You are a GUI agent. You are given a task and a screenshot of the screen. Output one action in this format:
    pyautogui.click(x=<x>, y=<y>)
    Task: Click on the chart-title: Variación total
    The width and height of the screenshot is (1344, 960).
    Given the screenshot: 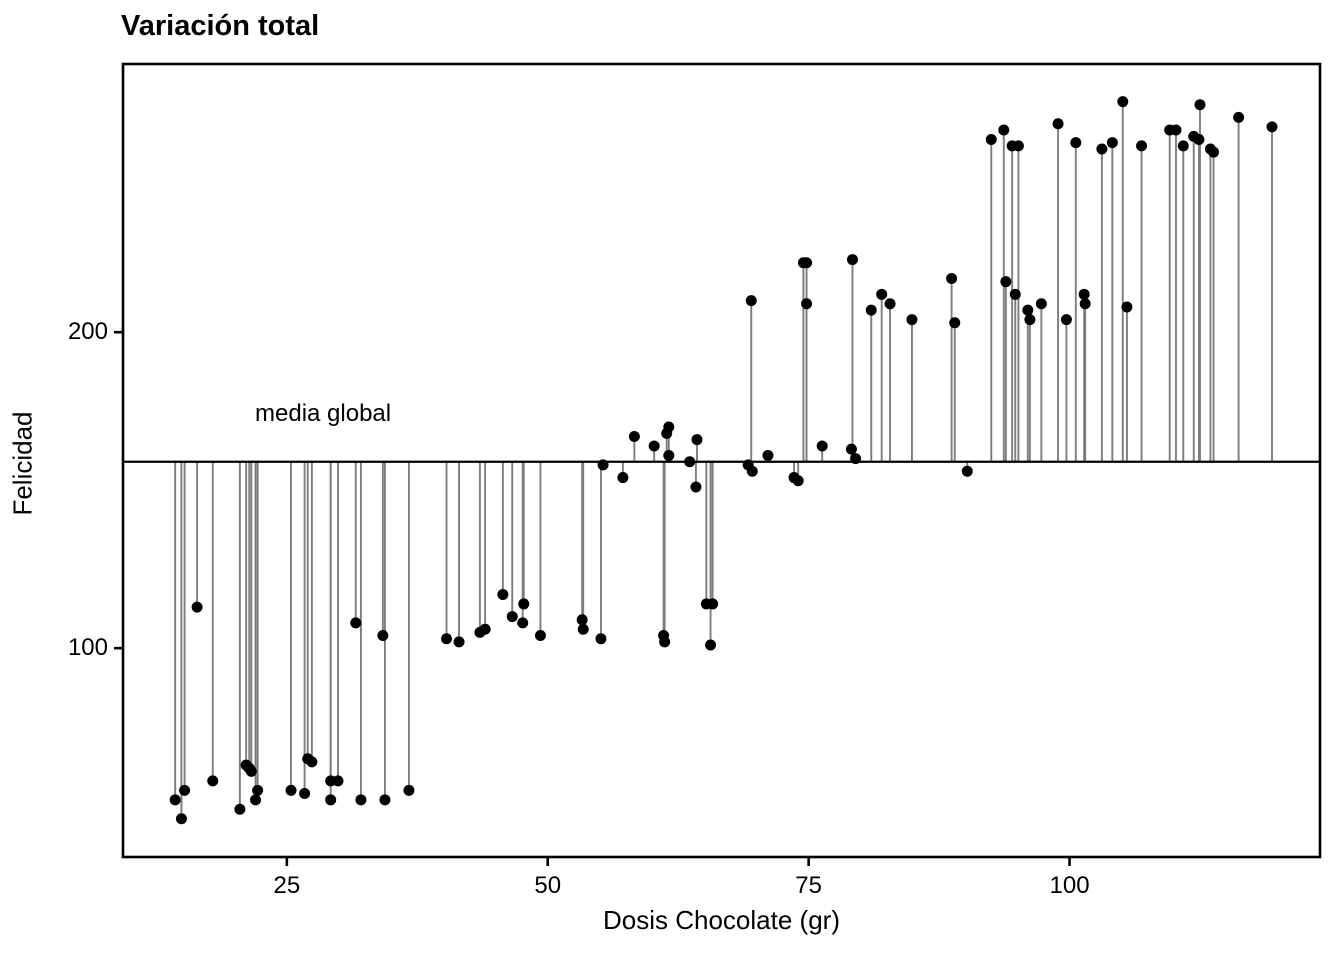 What is the action you would take?
    pyautogui.click(x=220, y=26)
    